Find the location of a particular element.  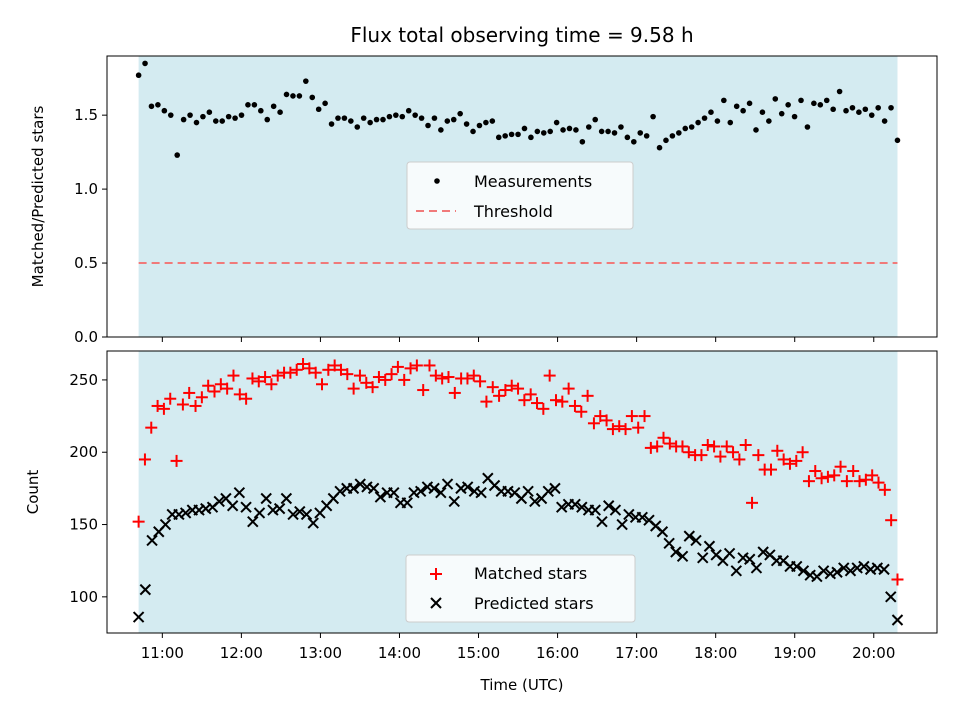

bottom-ytick-label: 100 is located at coordinates (83, 597).